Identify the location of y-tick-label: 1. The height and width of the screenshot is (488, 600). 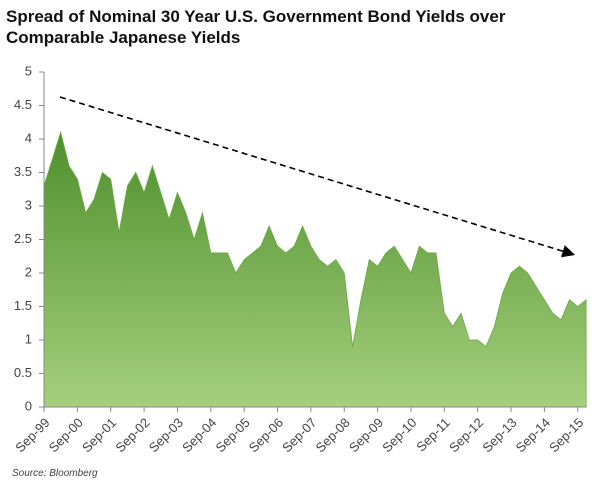
(28, 338).